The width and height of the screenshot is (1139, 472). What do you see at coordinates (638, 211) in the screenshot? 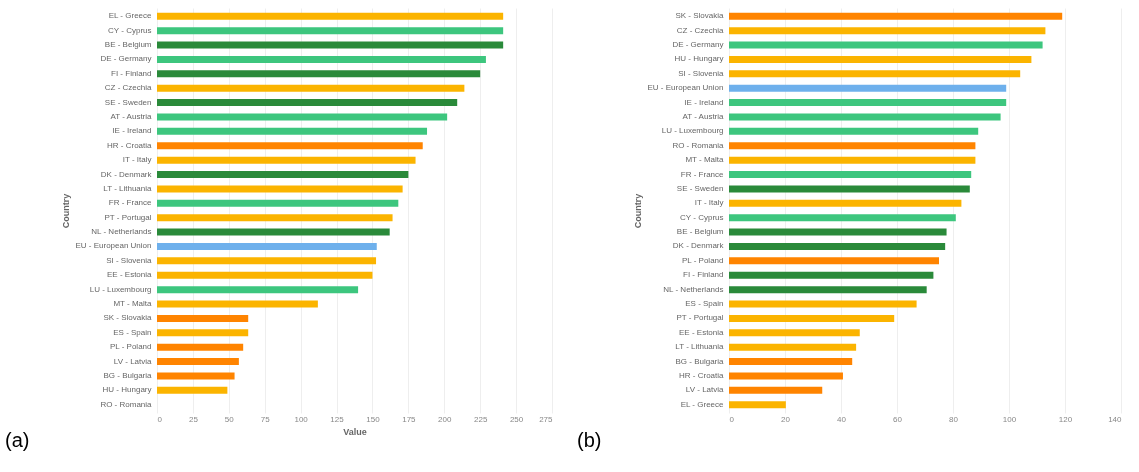
I see `y-axis-title: Country` at bounding box center [638, 211].